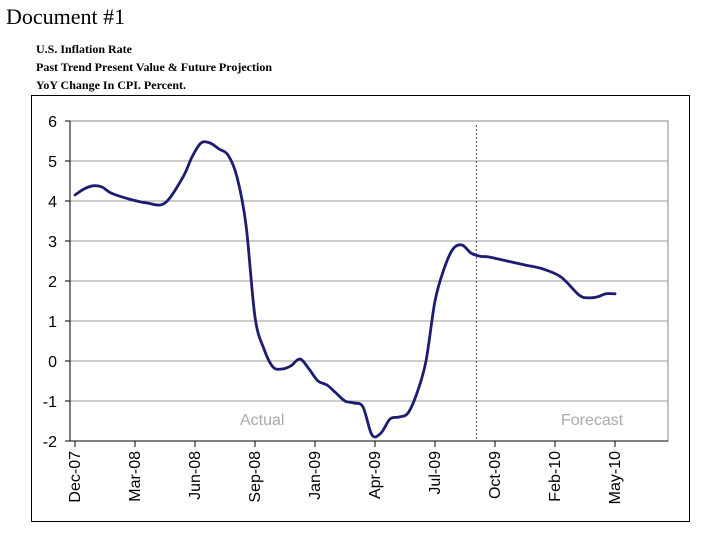  Describe the element at coordinates (52, 242) in the screenshot. I see `y-tick-label: 3` at that location.